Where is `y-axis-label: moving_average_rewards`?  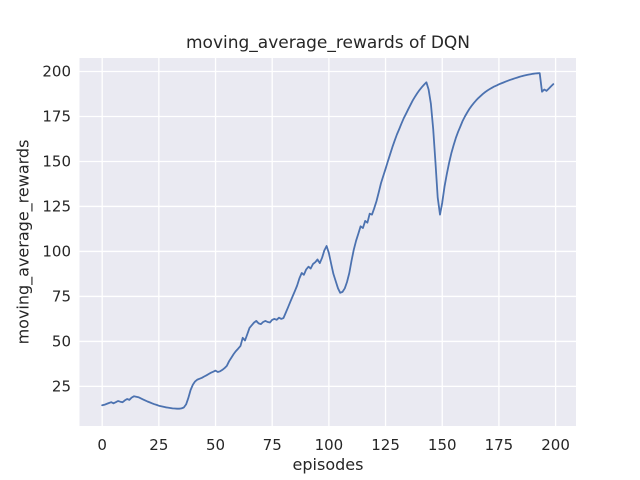
y-axis-label: moving_average_rewards is located at coordinates (23, 242).